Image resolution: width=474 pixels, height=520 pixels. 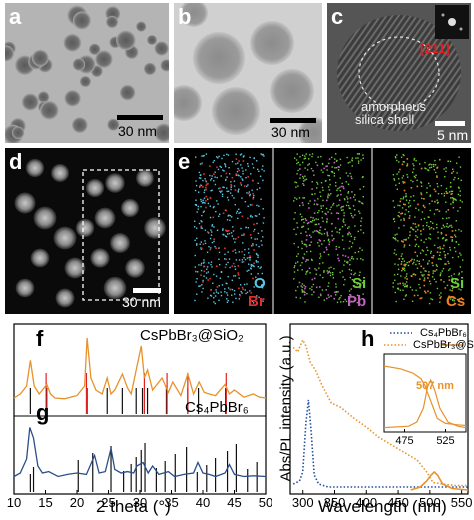 I want to click on spectra-x-tick: 550, so click(x=462, y=502).